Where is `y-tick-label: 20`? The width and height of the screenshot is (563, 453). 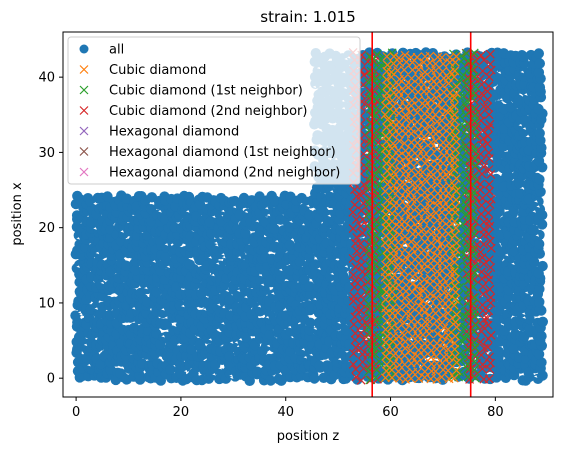
y-tick-label: 20 is located at coordinates (46, 228).